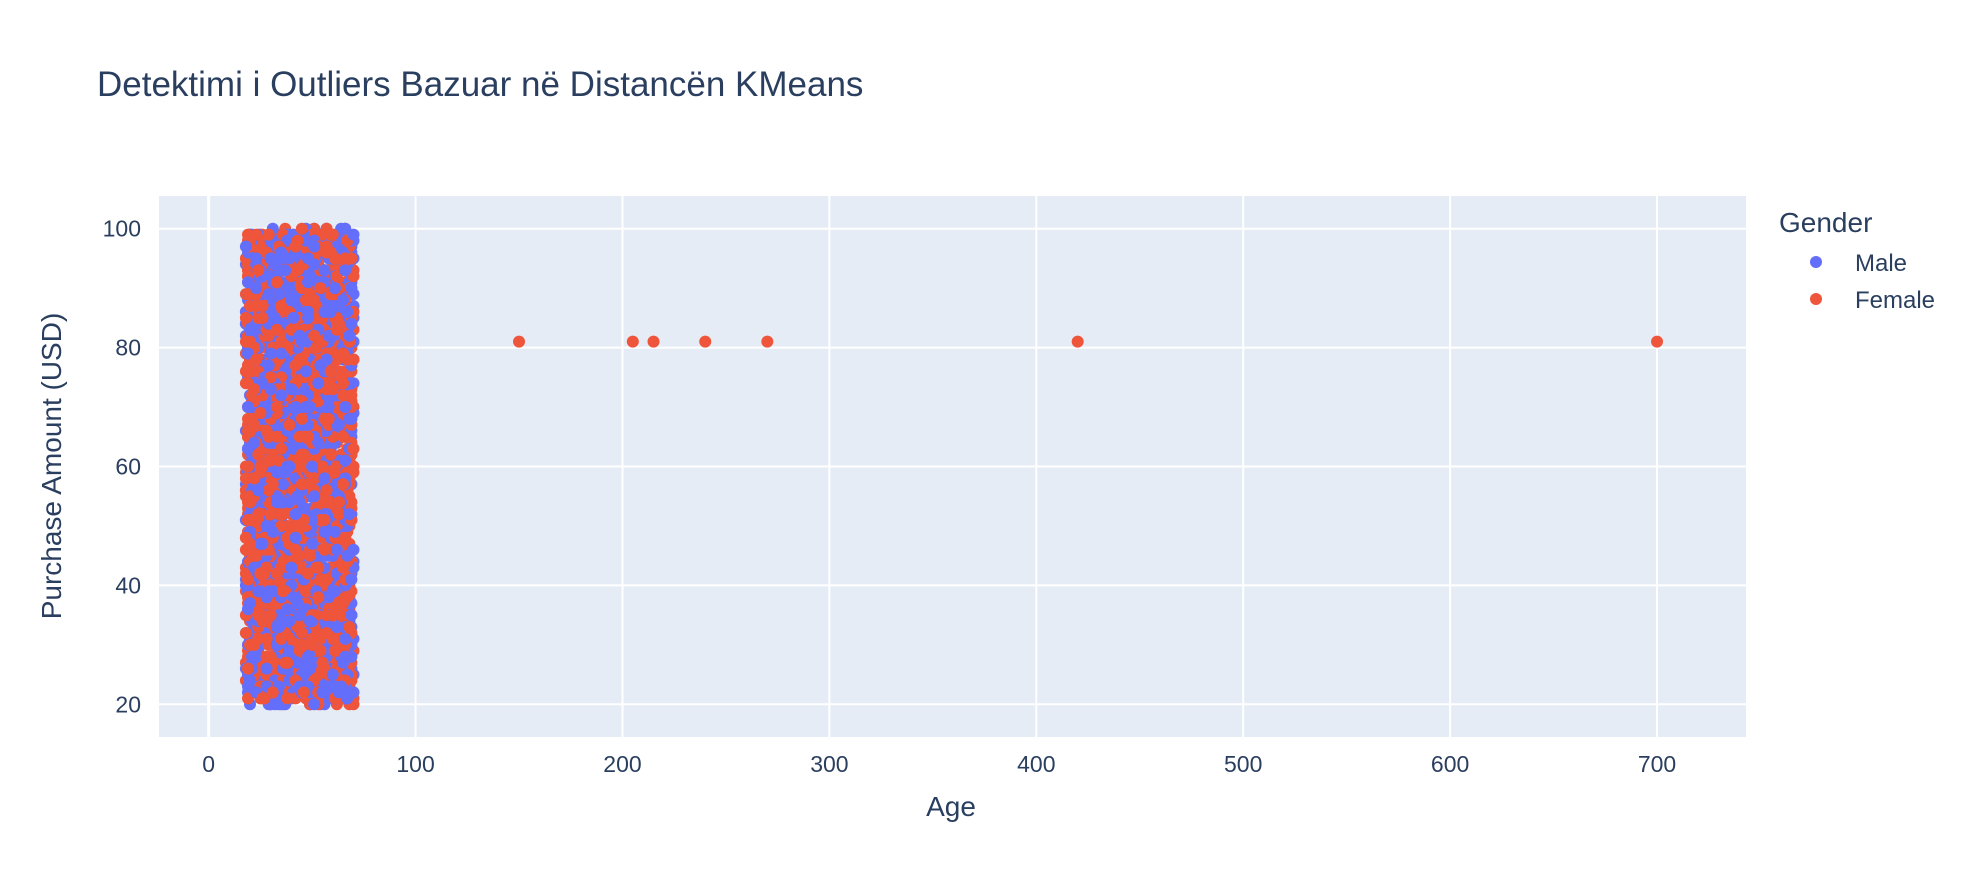  I want to click on legend-label-female: Female, so click(1895, 300).